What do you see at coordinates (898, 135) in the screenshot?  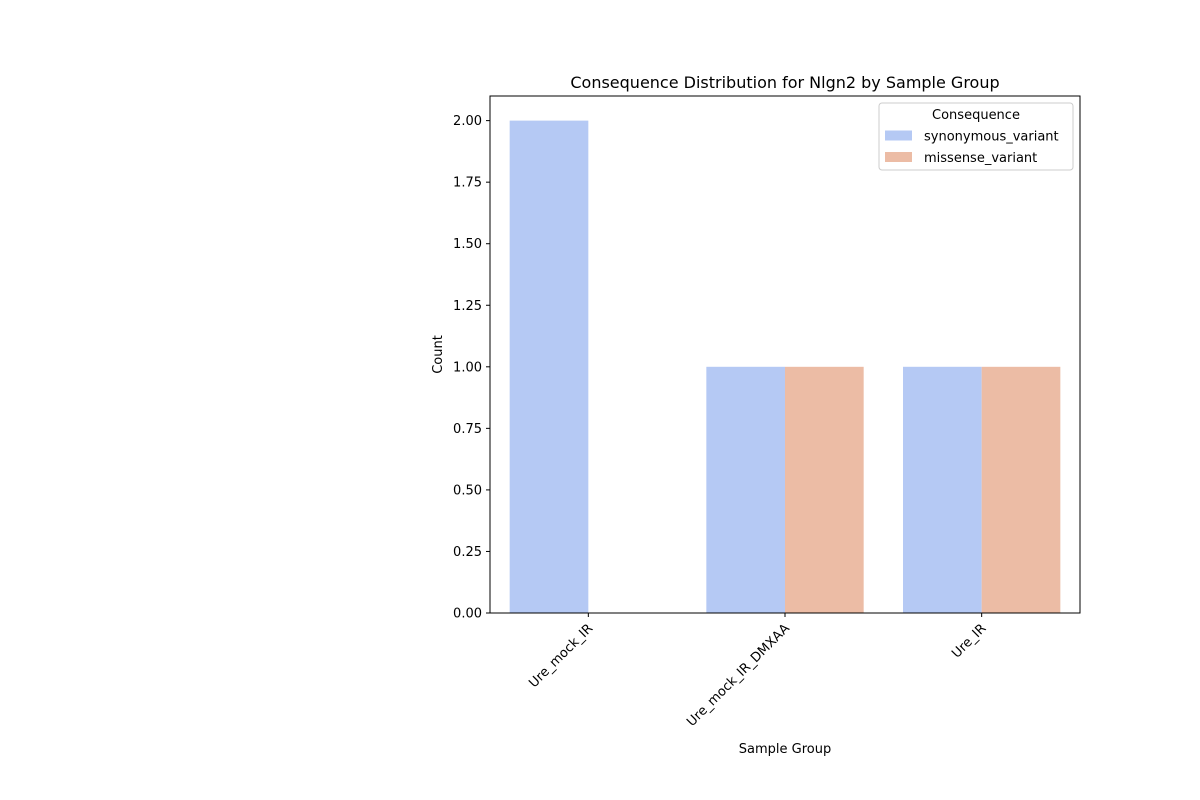 I see `legend-swatch-synonymous_variant` at bounding box center [898, 135].